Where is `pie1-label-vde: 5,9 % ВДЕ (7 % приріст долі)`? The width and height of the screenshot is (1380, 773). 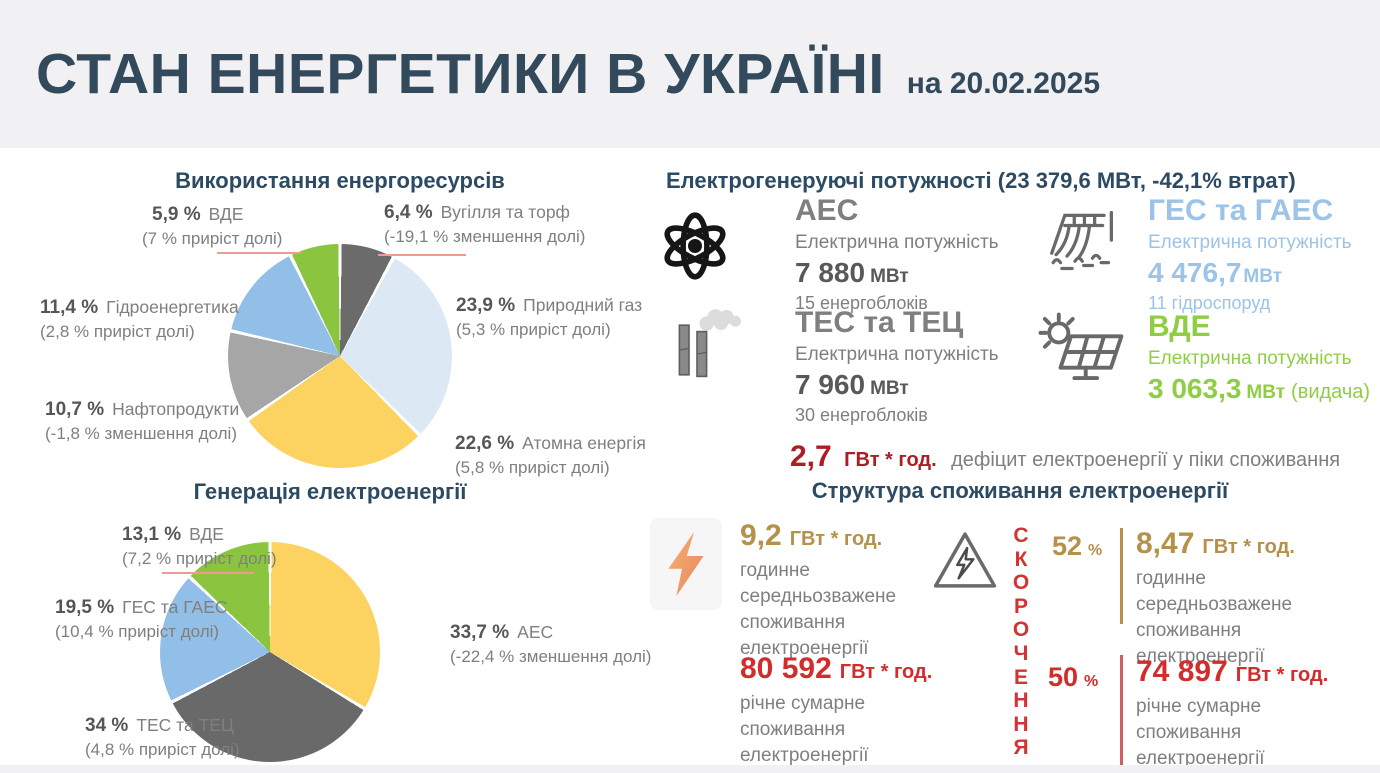
pie1-label-vde: 5,9 % ВДЕ (7 % приріст долі) is located at coordinates (212, 226).